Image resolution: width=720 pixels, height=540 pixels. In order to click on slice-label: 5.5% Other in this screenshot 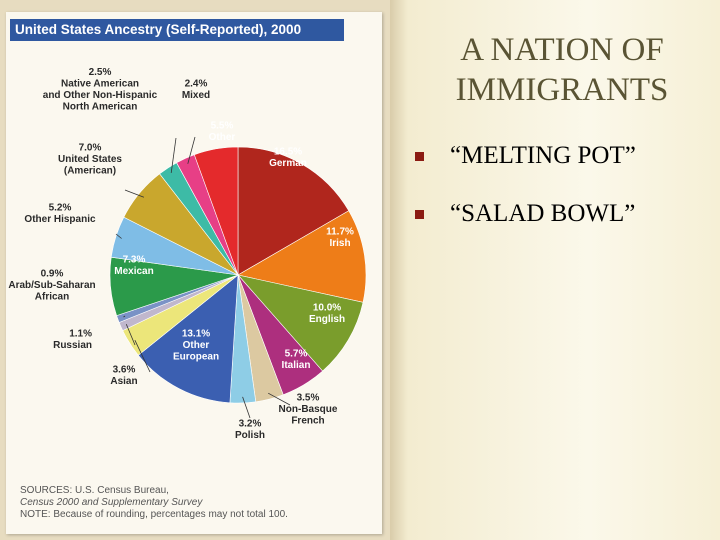, I will do `click(222, 131)`.